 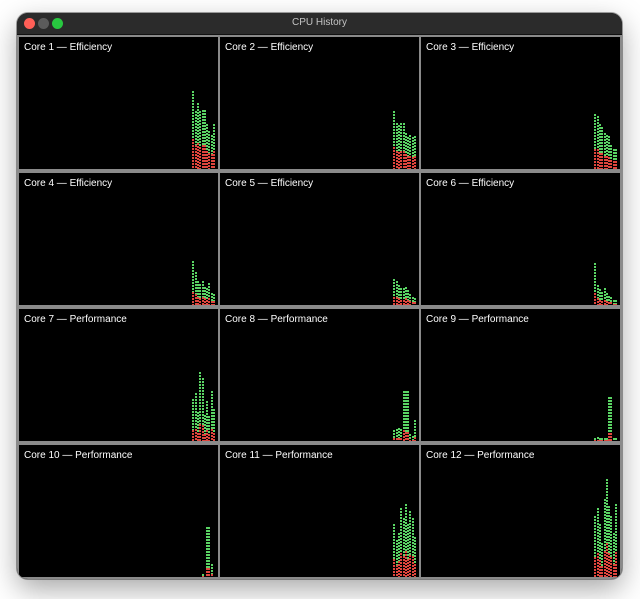 What do you see at coordinates (43, 23) in the screenshot?
I see `minimize-button` at bounding box center [43, 23].